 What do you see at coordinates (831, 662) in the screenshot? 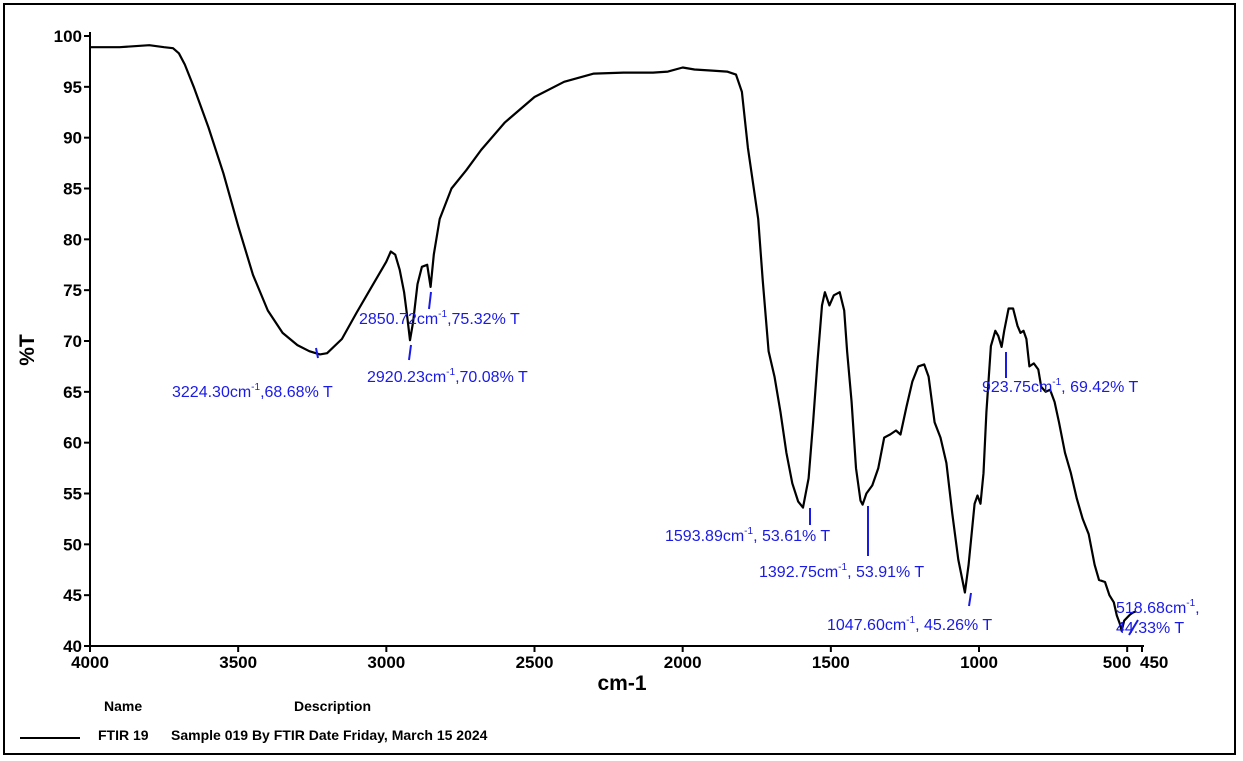
I see `x-tick-label: 1500` at bounding box center [831, 662].